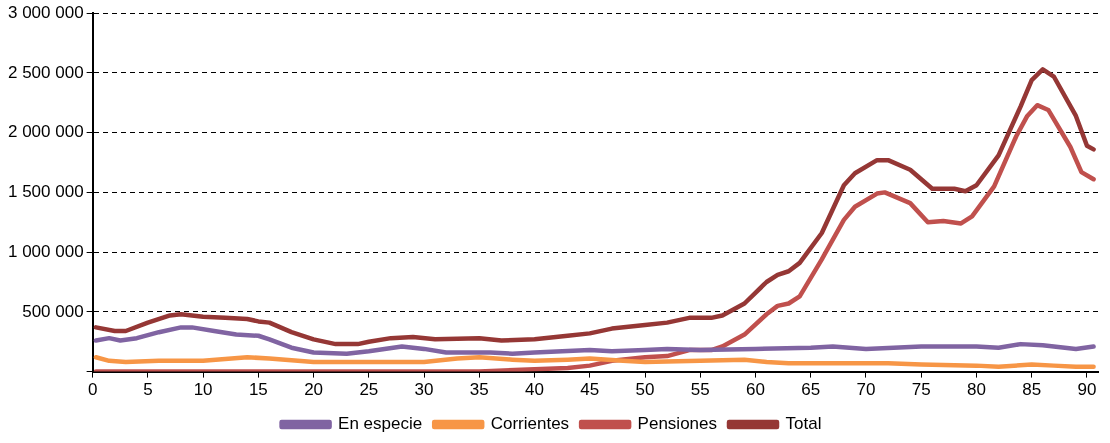 The width and height of the screenshot is (1110, 443). What do you see at coordinates (1032, 390) in the screenshot?
I see `x-tick-label: 85` at bounding box center [1032, 390].